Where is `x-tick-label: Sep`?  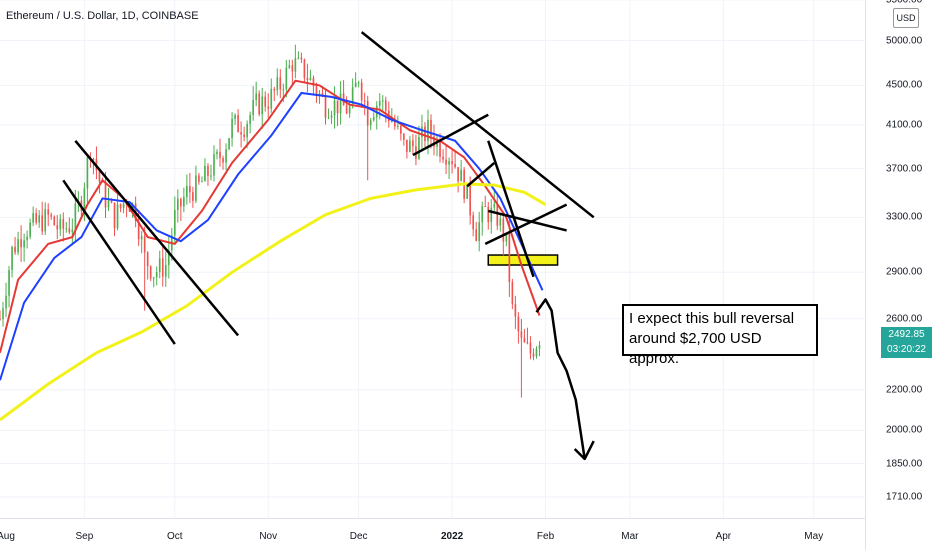
x-tick-label: Sep is located at coordinates (84, 536).